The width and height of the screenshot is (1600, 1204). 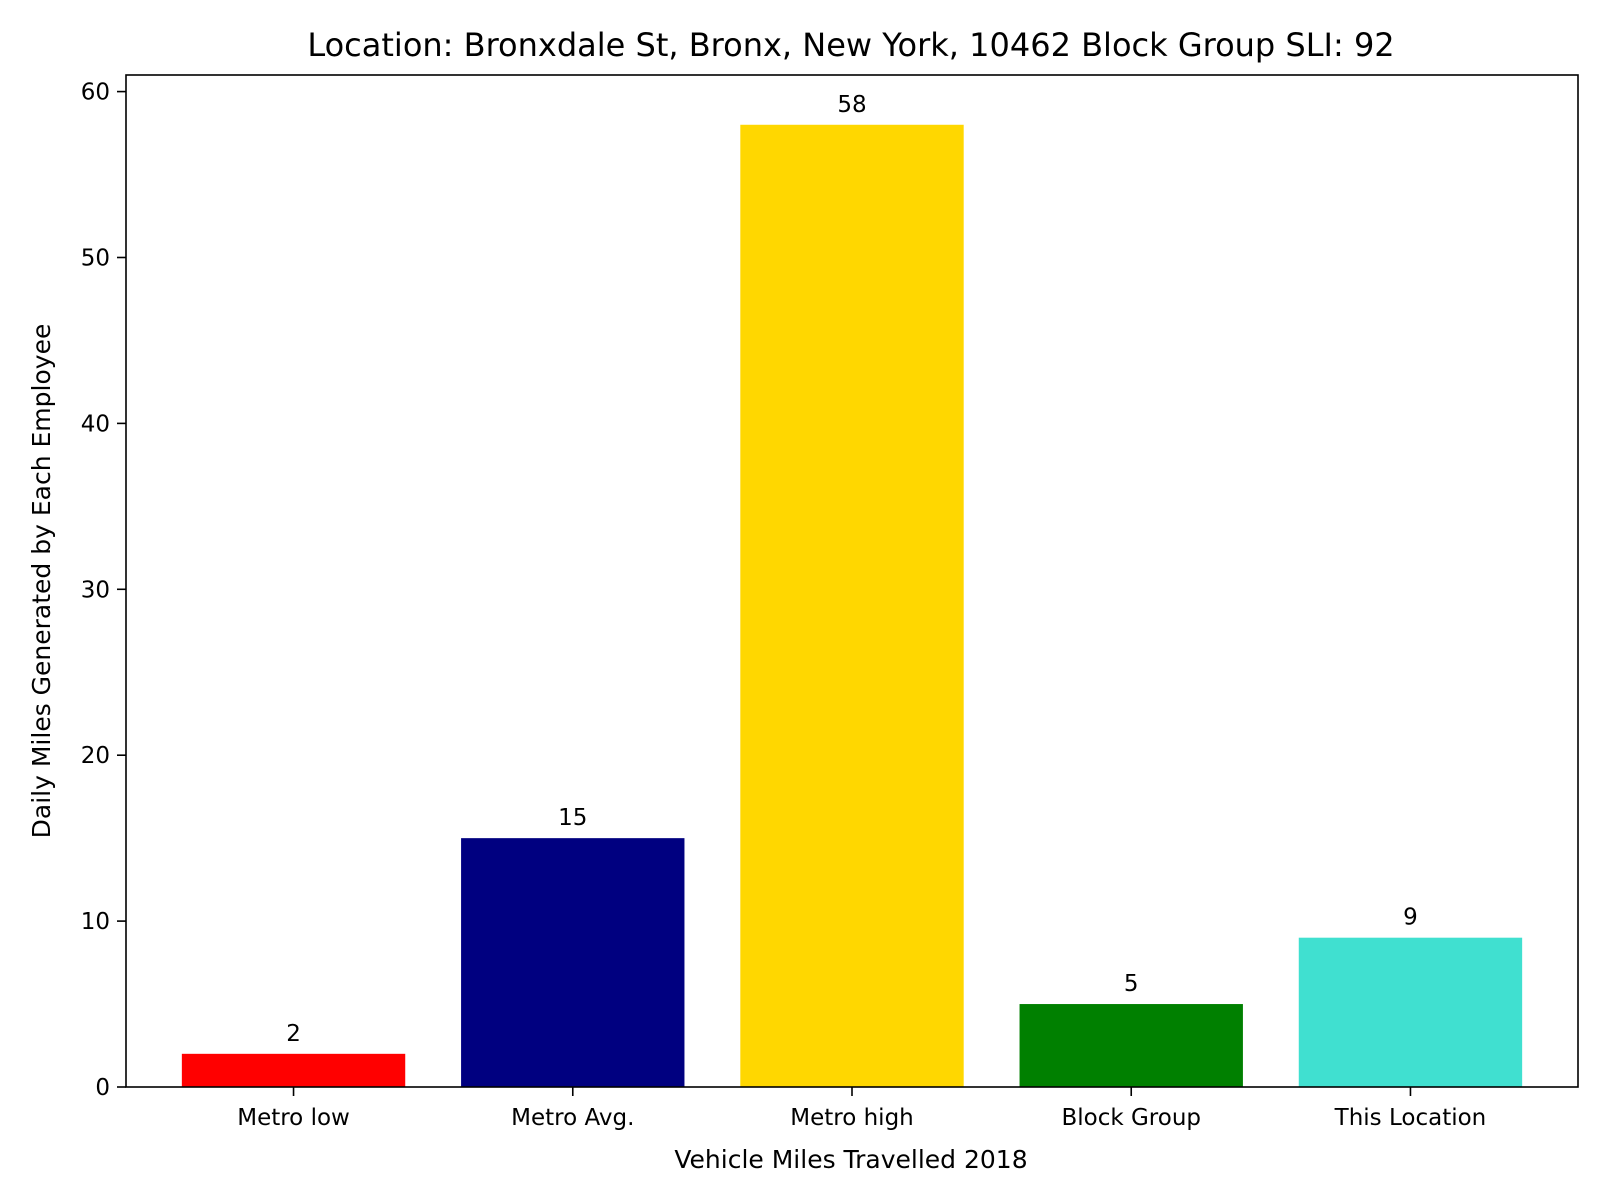 I want to click on bar-value-label: 2, so click(x=293, y=1034).